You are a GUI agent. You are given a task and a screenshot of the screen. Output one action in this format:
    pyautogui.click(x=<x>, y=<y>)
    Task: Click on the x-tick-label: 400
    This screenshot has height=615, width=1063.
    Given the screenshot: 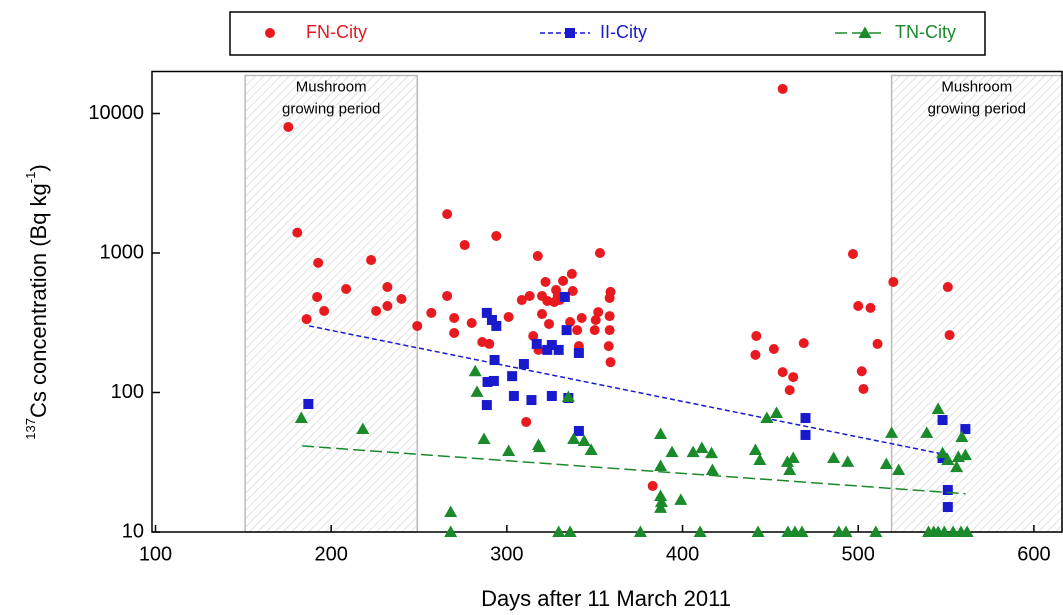 What is the action you would take?
    pyautogui.click(x=682, y=554)
    